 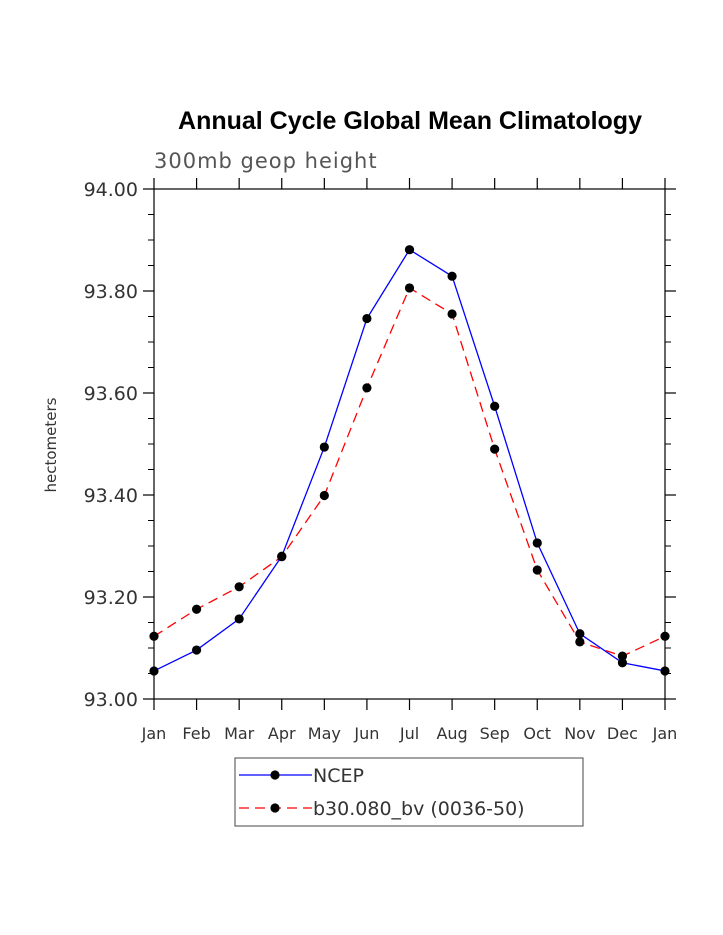 What do you see at coordinates (579, 733) in the screenshot?
I see `x-tick-label: Nov` at bounding box center [579, 733].